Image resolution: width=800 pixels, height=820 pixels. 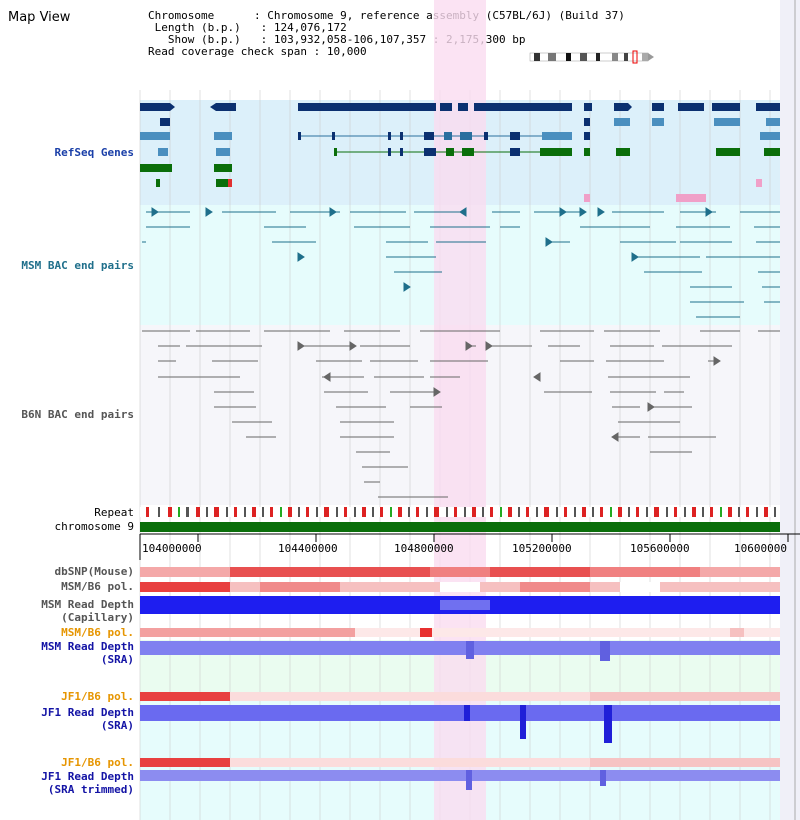 What do you see at coordinates (77, 414) in the screenshot?
I see `b6n-bac-label: B6N BAC end pairs` at bounding box center [77, 414].